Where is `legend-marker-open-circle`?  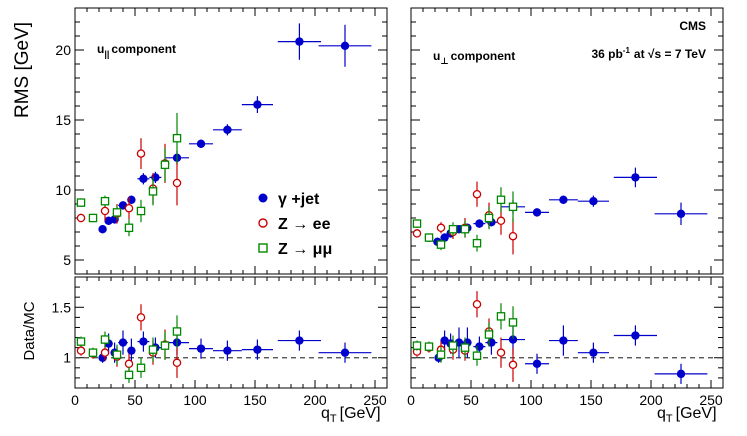
legend-marker-open-circle is located at coordinates (263, 223).